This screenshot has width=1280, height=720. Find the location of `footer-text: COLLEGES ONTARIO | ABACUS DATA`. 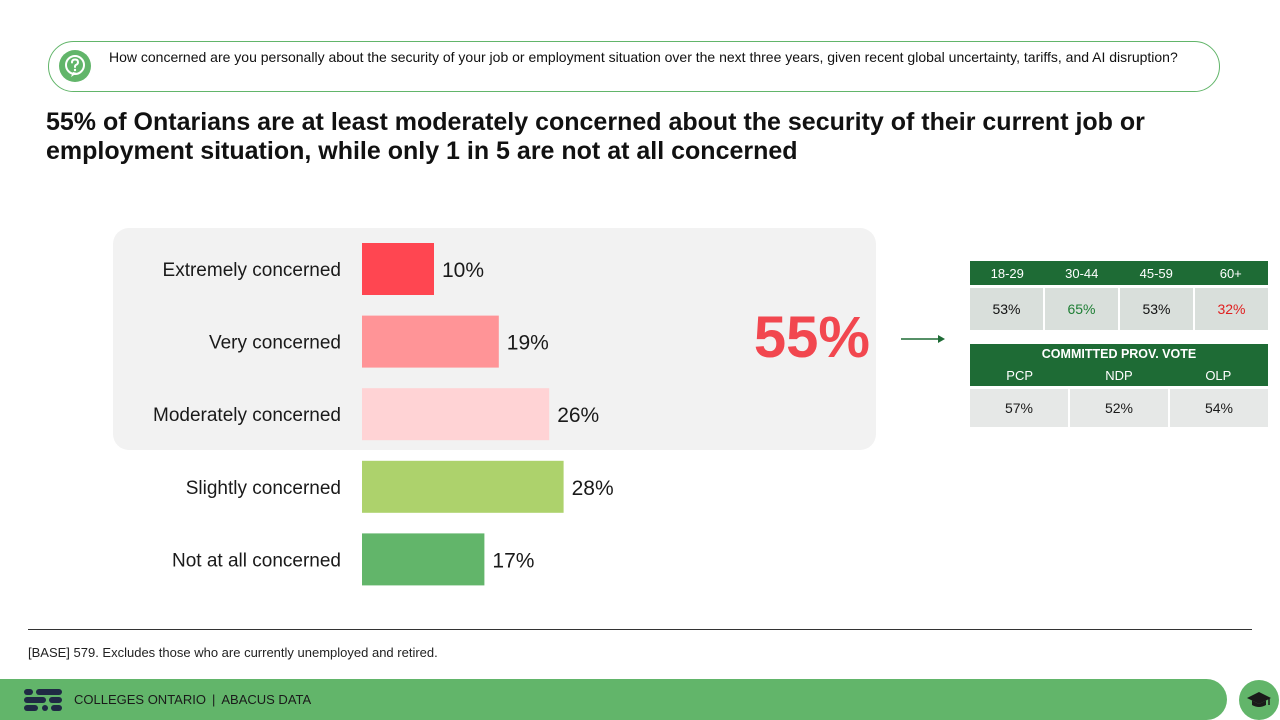

footer-text: COLLEGES ONTARIO | ABACUS DATA is located at coordinates (192, 699).